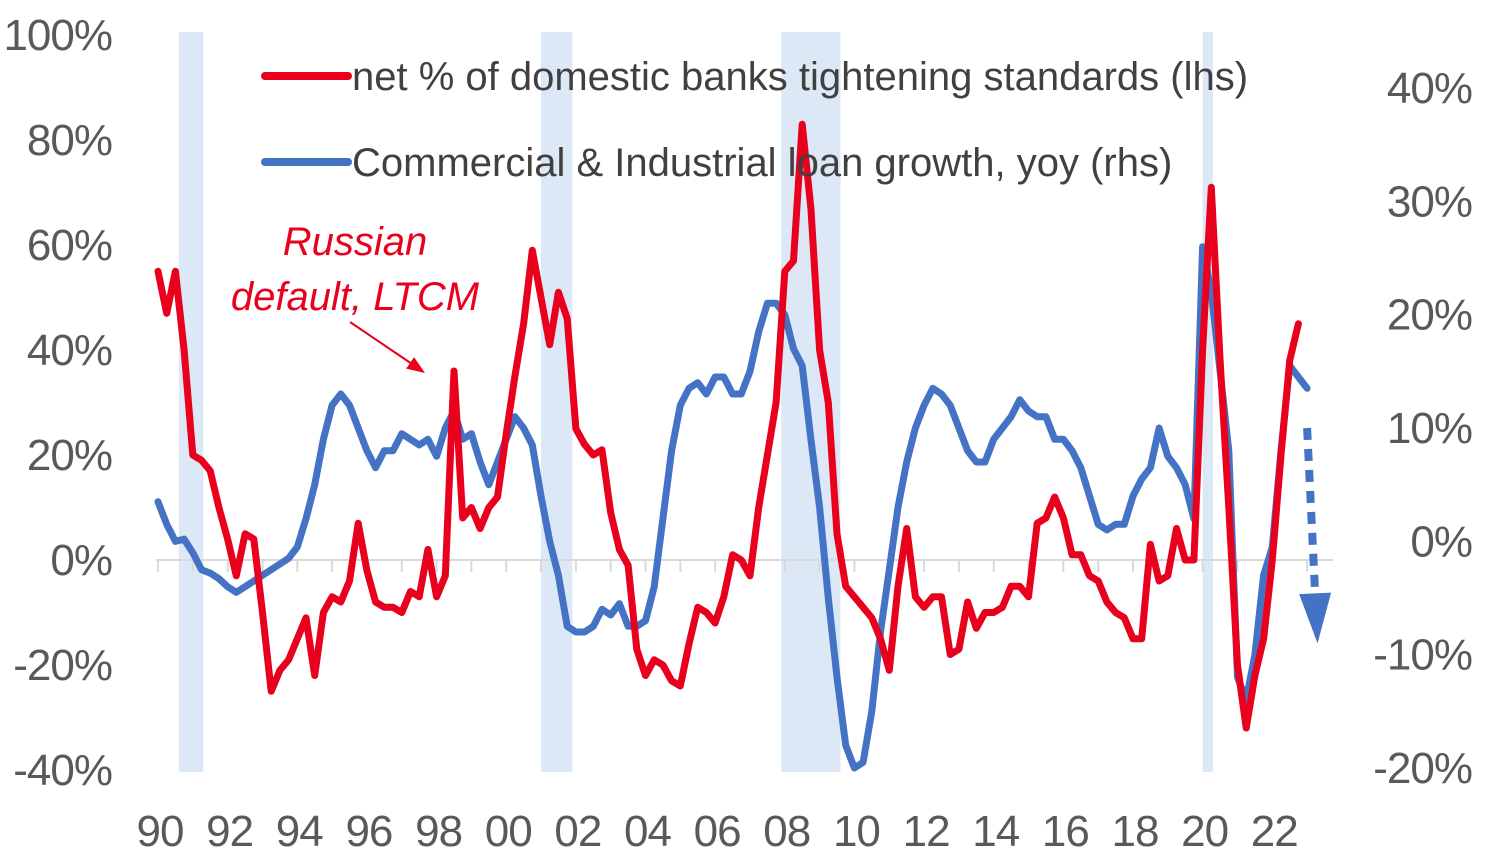 This screenshot has height=865, width=1488. I want to click on left-axis-label: 40%, so click(69, 350).